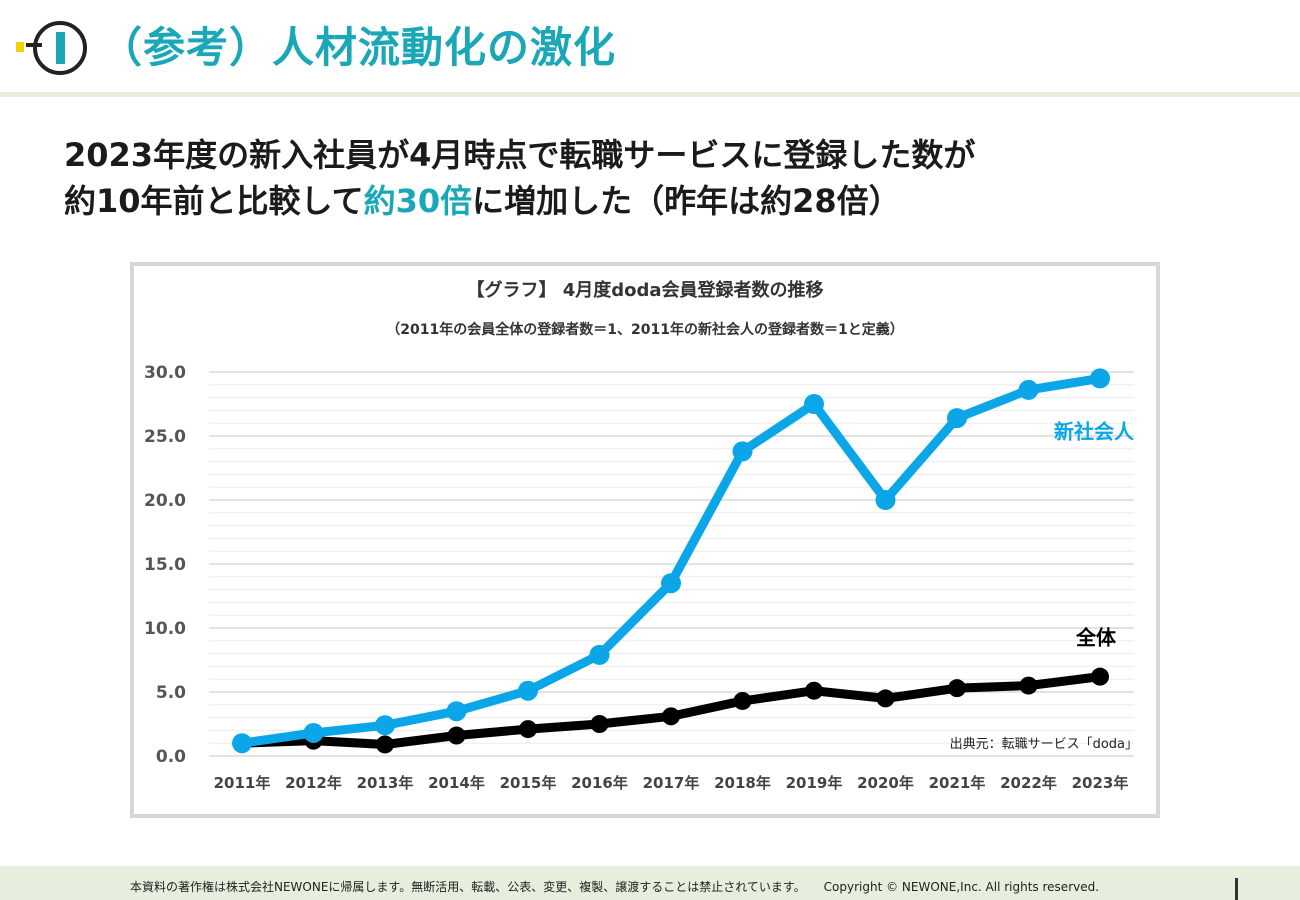  Describe the element at coordinates (885, 783) in the screenshot. I see `x-tick-label: 2020年` at that location.